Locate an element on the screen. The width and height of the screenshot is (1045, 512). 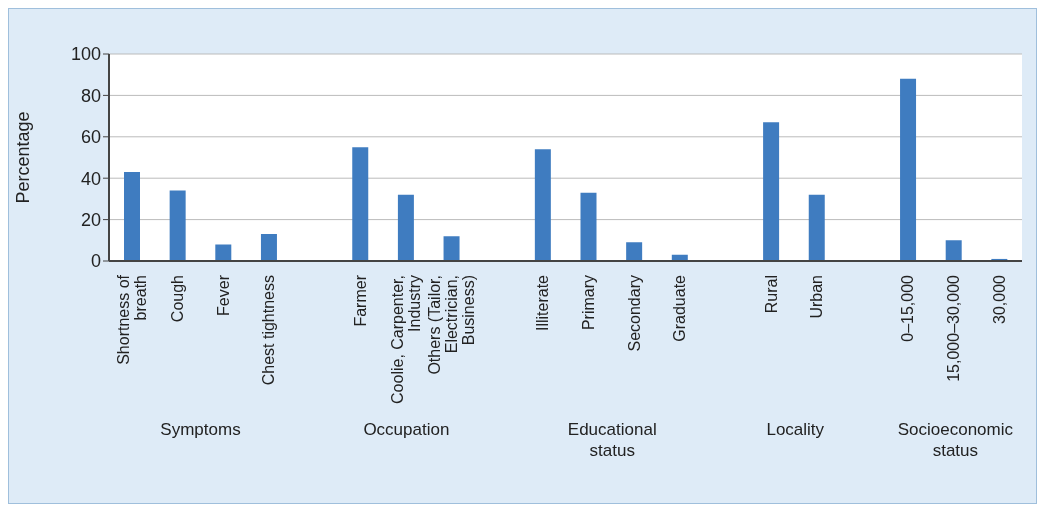
x-tick-label: Coolie, Carpenter, Industry is located at coordinates (405, 339).